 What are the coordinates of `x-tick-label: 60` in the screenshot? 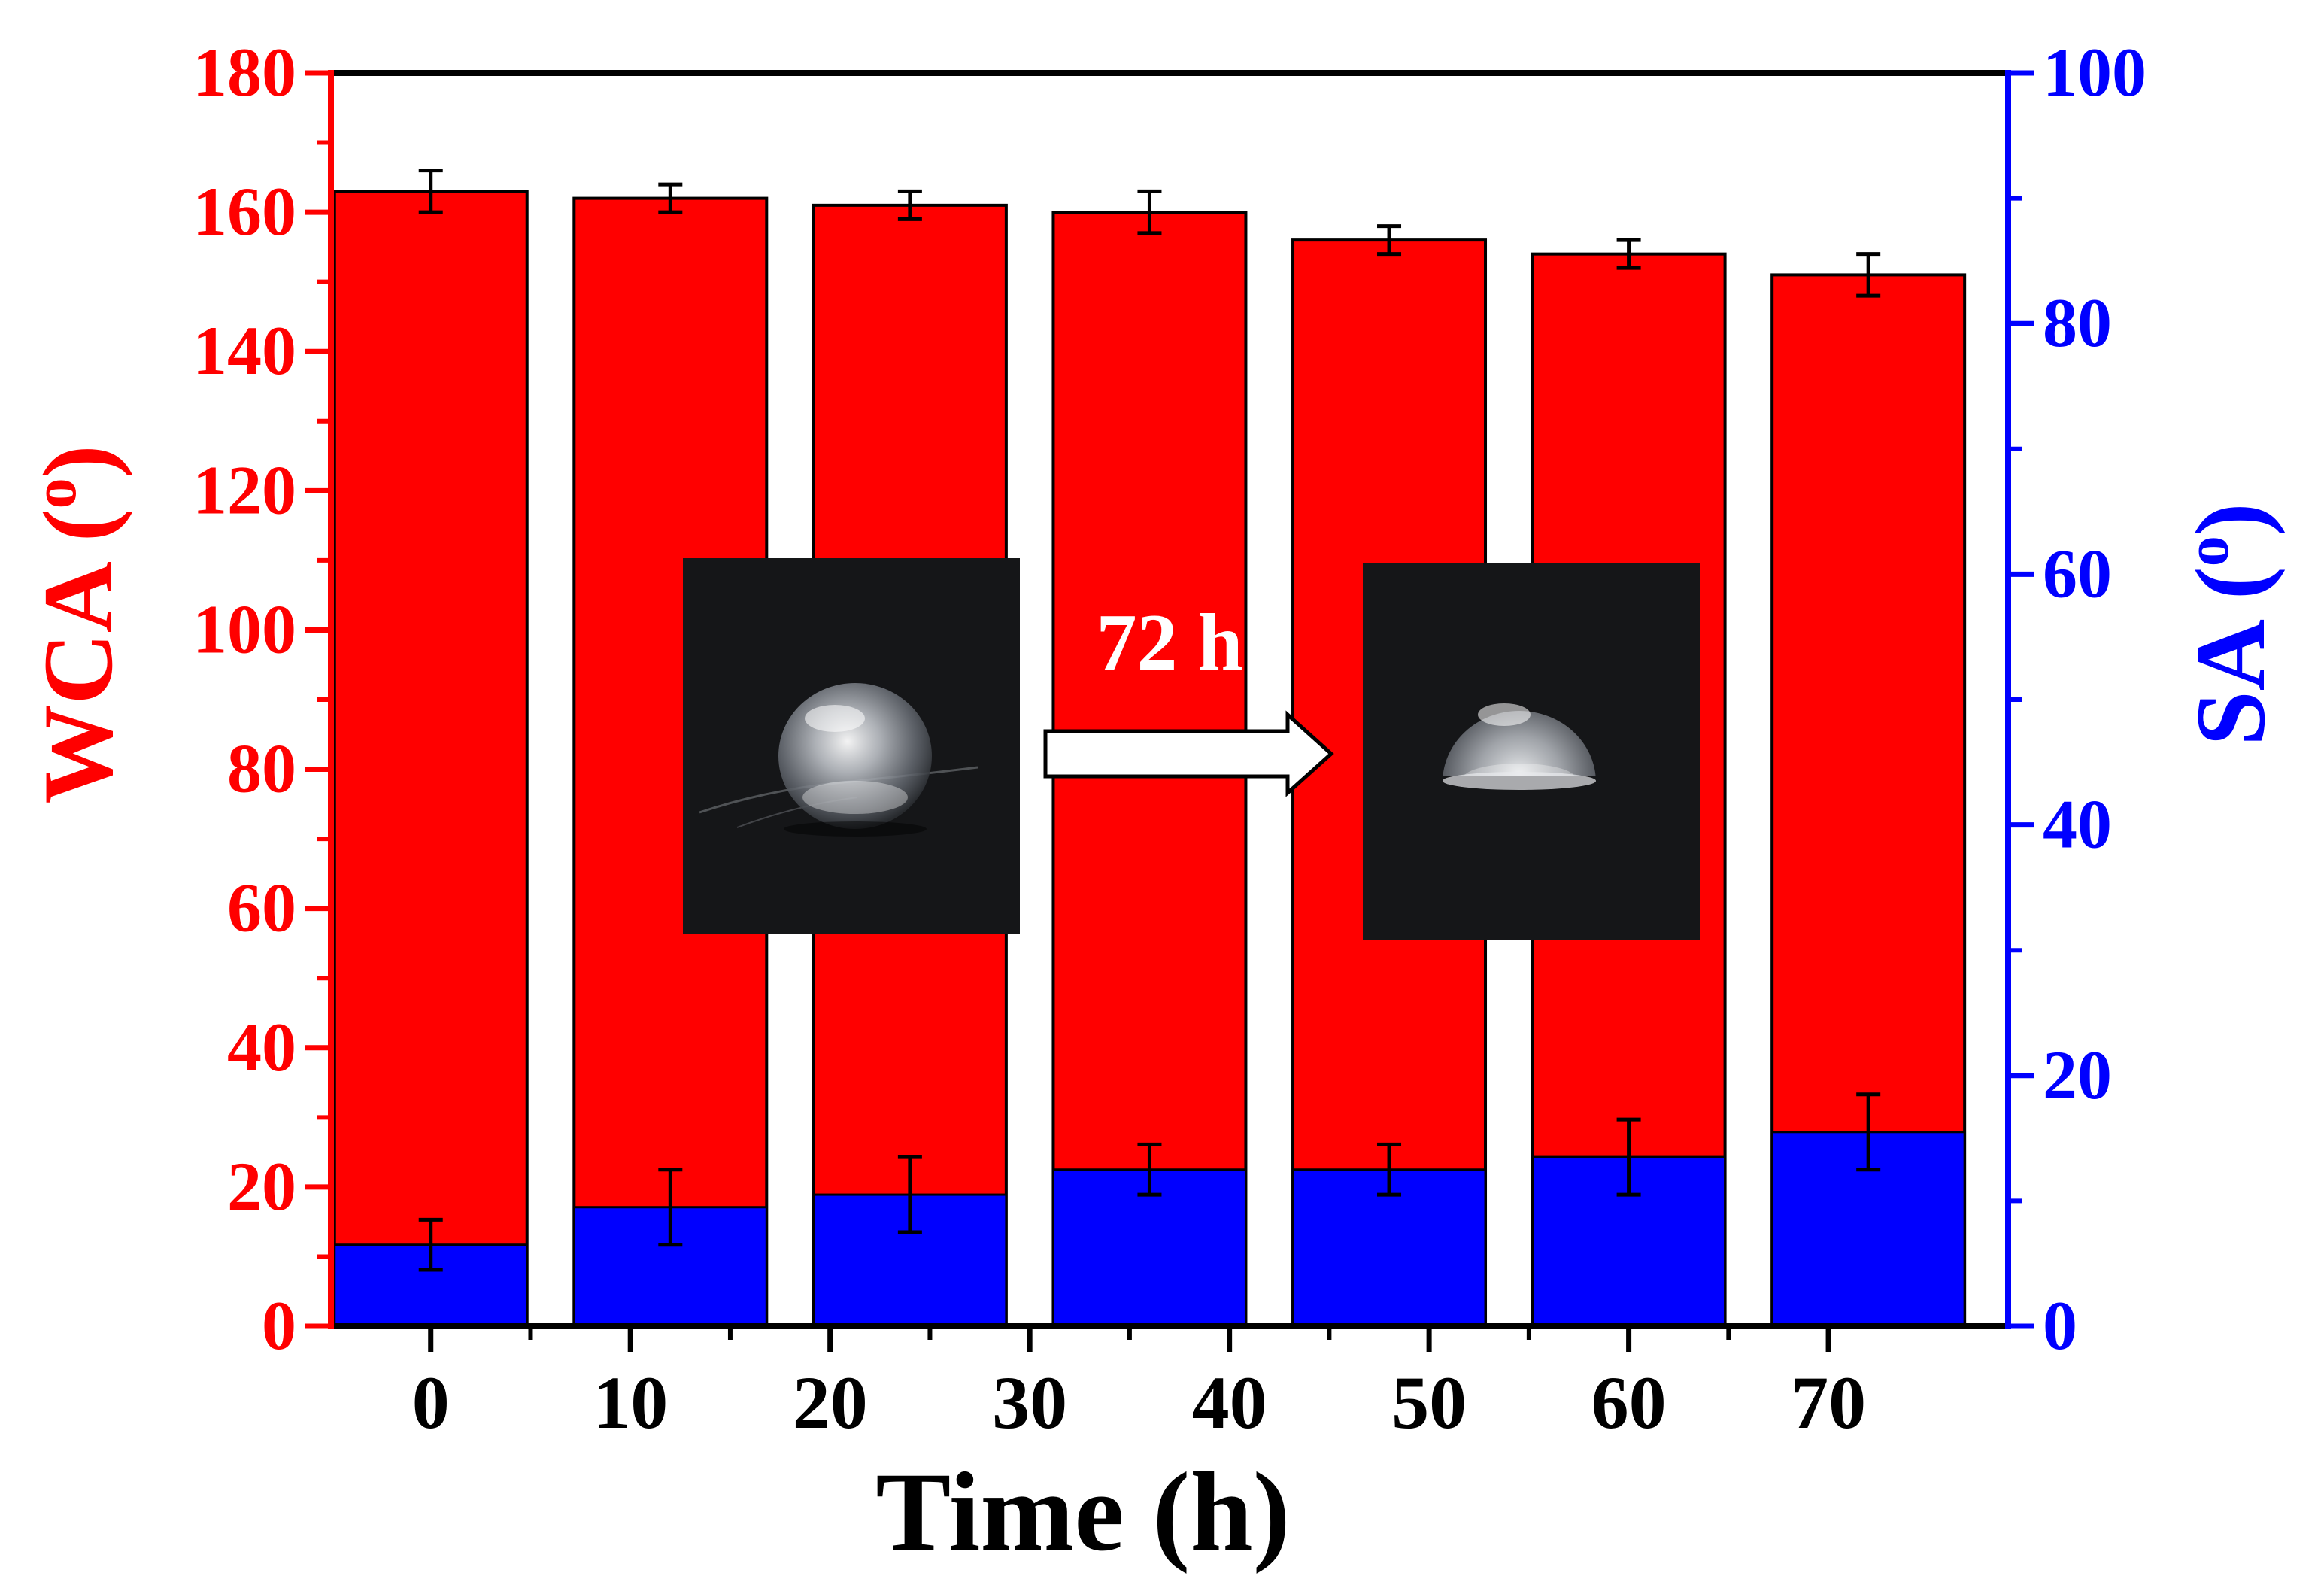 It's located at (1629, 1402).